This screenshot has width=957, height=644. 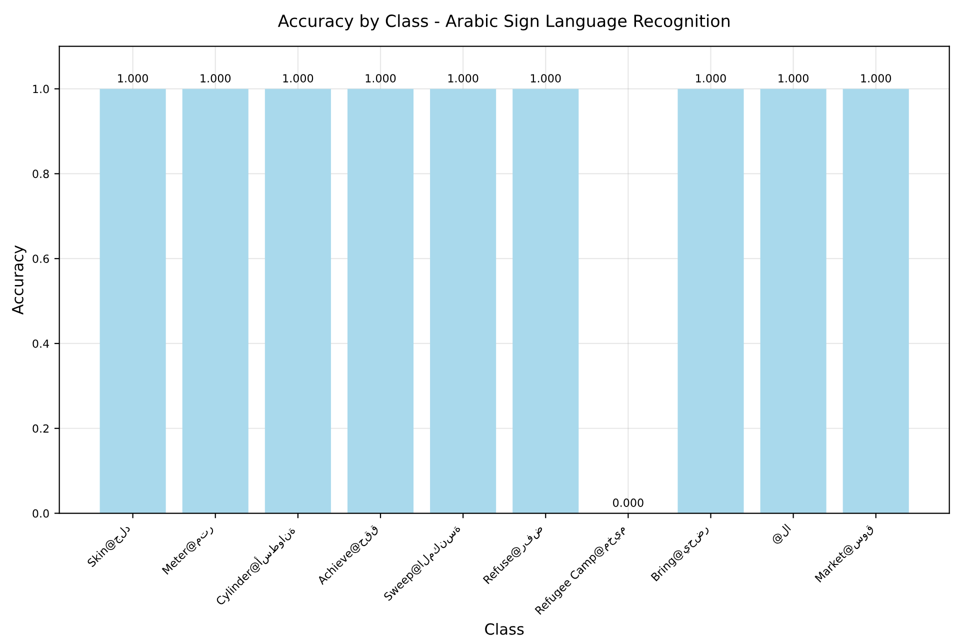 What do you see at coordinates (40, 428) in the screenshot?
I see `y-tick-label: 0.2` at bounding box center [40, 428].